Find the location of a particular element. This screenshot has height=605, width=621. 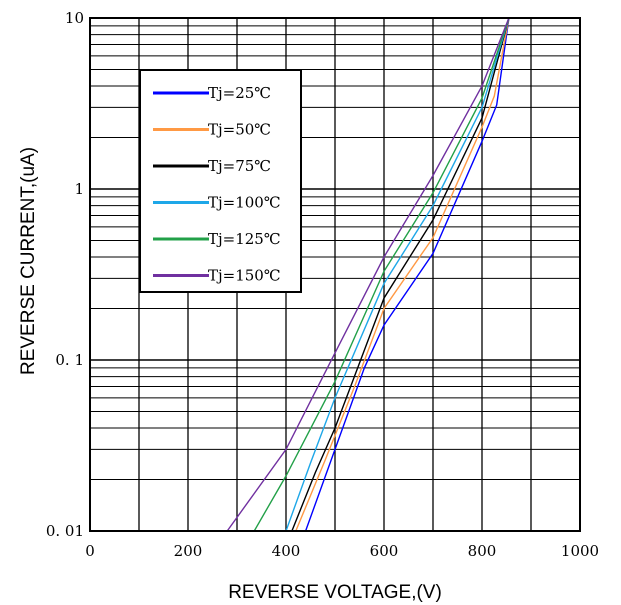

y-tick-label: 10 is located at coordinates (74, 18).